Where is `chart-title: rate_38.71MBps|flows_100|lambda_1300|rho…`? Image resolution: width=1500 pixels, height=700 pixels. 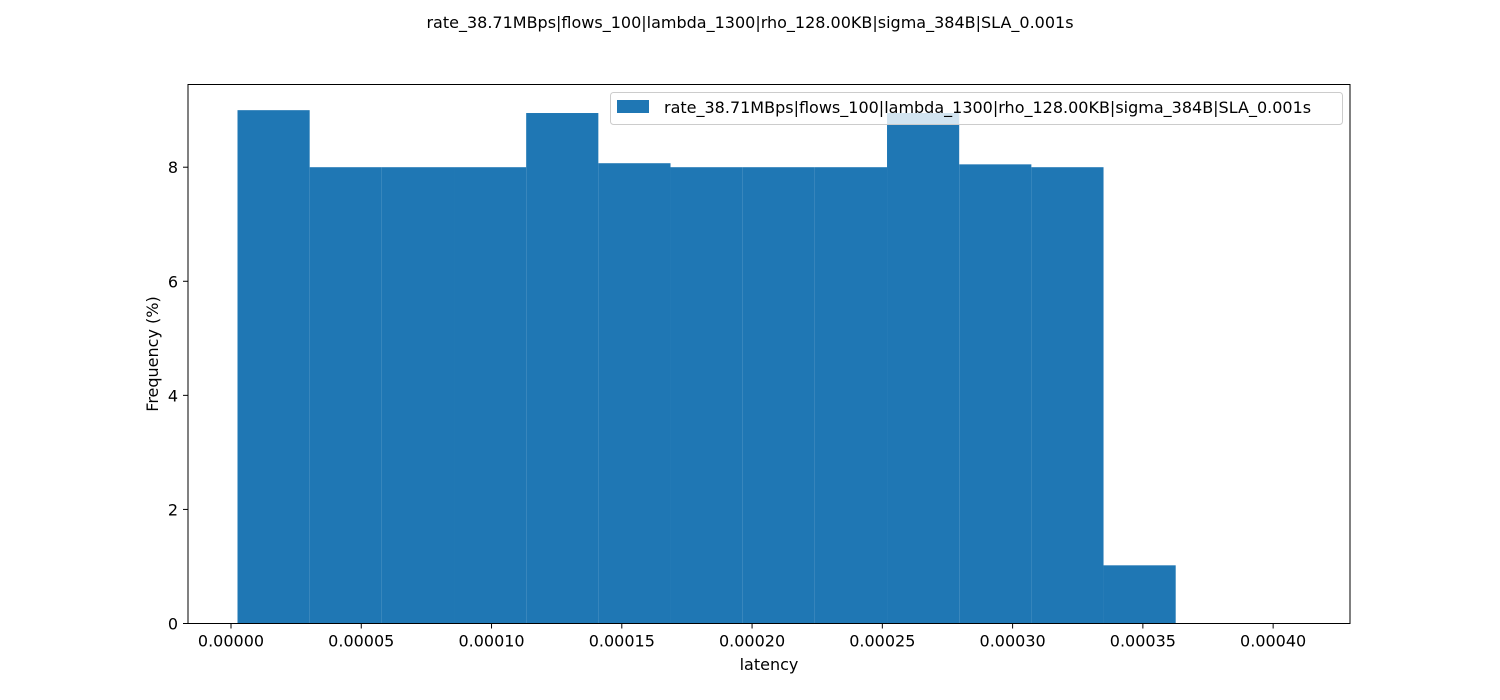 chart-title: rate_38.71MBps|flows_100|lambda_1300|rho… is located at coordinates (749, 23).